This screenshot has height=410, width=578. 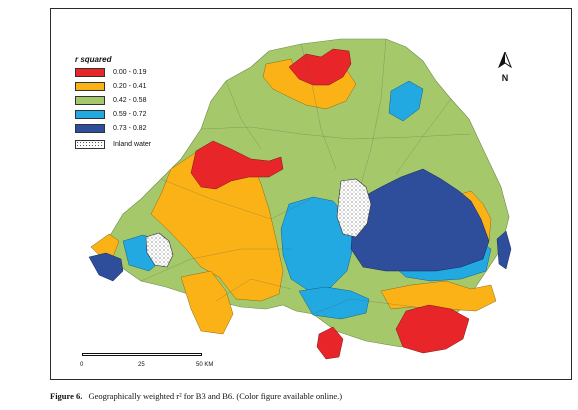 I want to click on north-arrow-icon, so click(x=505, y=59).